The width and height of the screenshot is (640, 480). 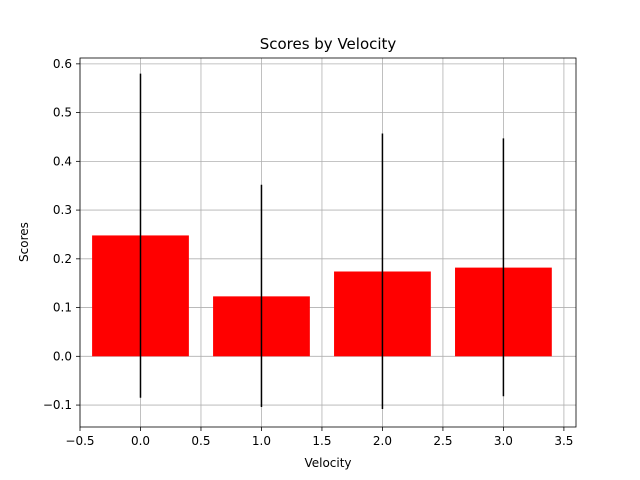 What do you see at coordinates (261, 441) in the screenshot?
I see `x-tick-label: 1.0` at bounding box center [261, 441].